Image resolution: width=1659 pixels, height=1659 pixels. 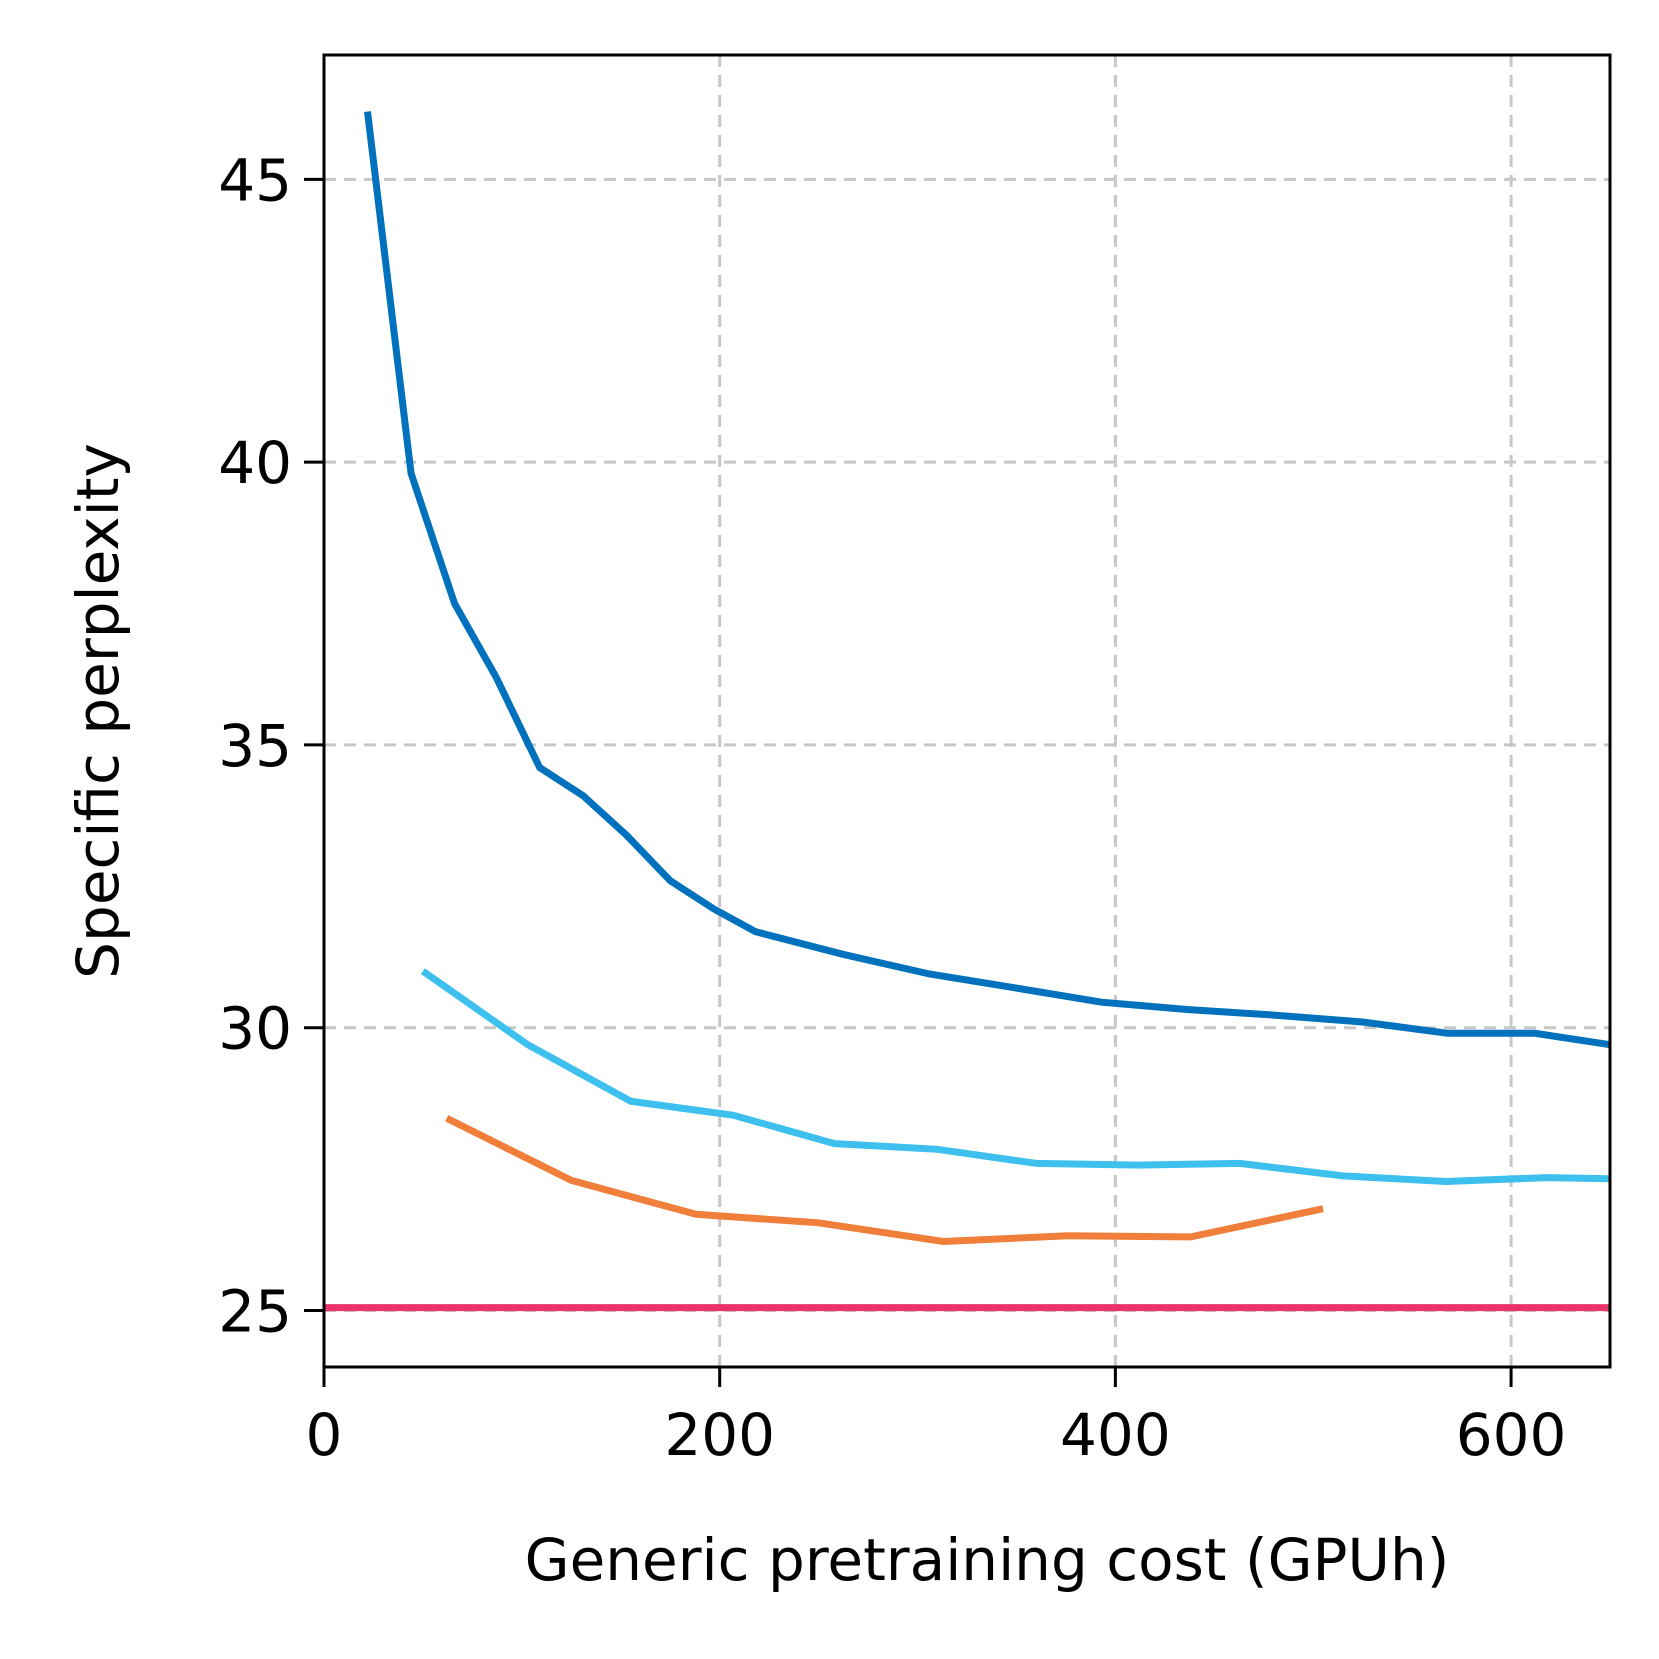 What do you see at coordinates (255, 1311) in the screenshot?
I see `y-tick-label: 25` at bounding box center [255, 1311].